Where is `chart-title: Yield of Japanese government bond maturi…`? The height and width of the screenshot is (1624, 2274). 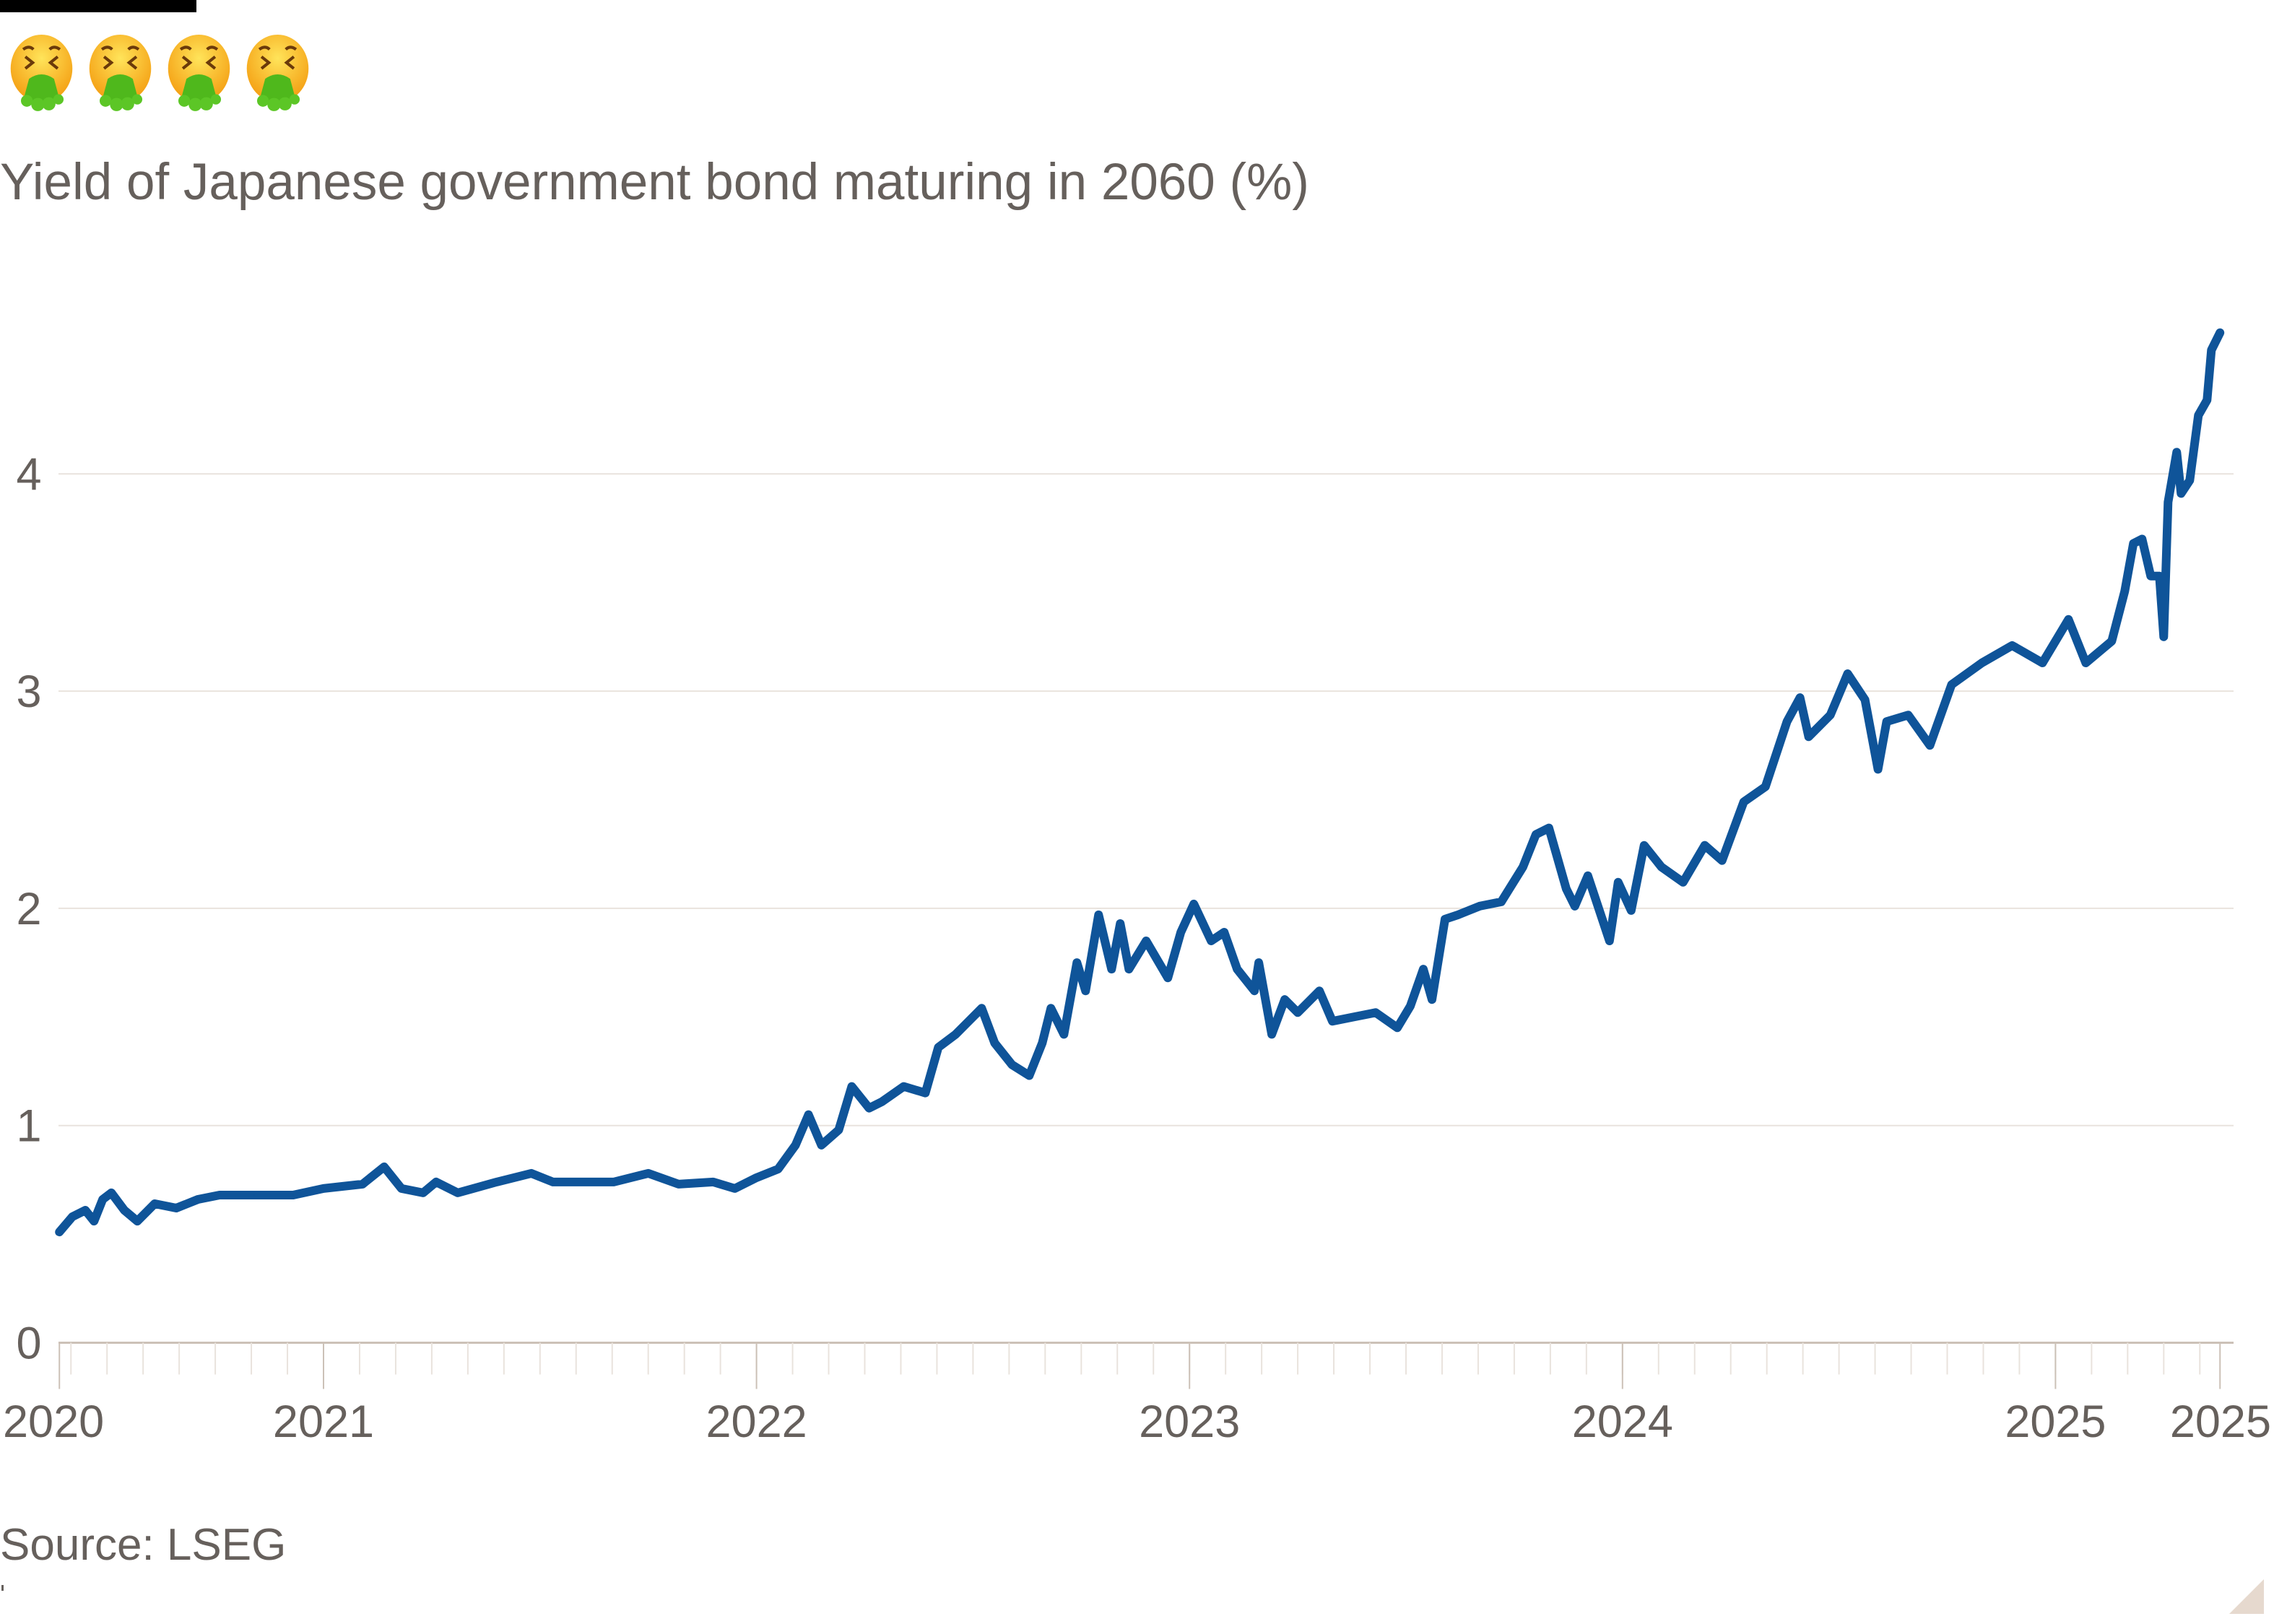 chart-title: Yield of Japanese government bond maturi… is located at coordinates (654, 182).